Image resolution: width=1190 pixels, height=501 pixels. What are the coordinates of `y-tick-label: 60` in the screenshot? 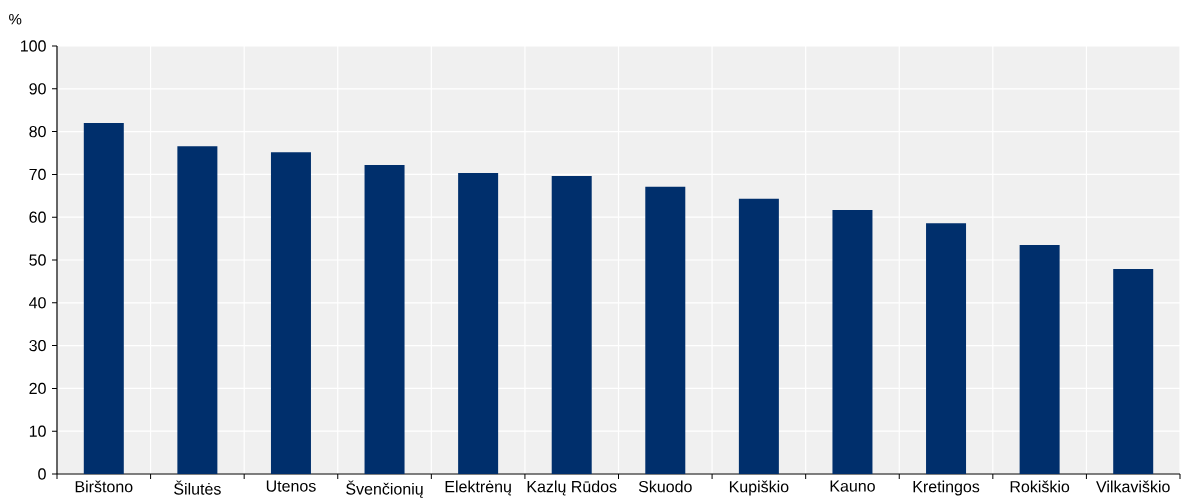 It's located at (37, 217).